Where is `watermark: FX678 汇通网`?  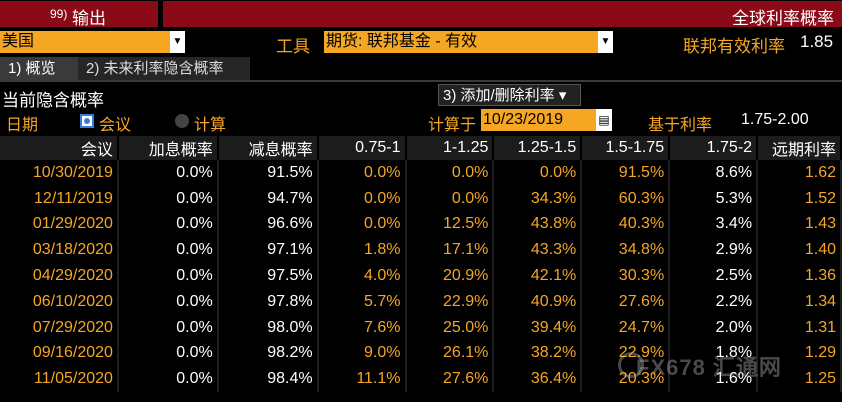
watermark: FX678 汇通网 is located at coordinates (709, 367).